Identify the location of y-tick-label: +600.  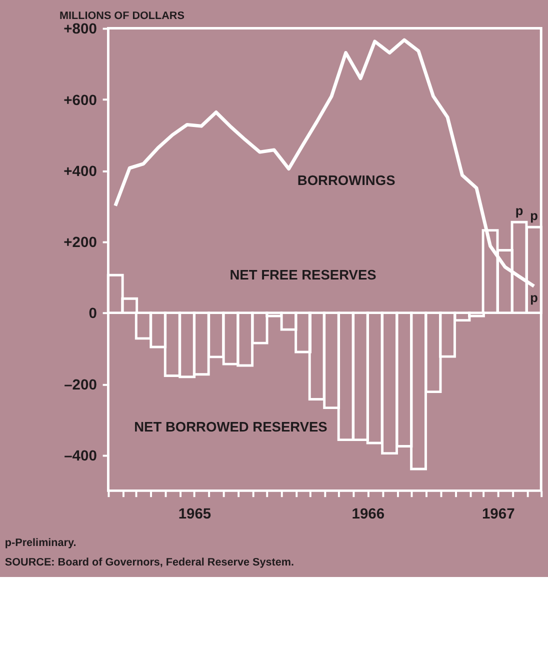
(80, 100).